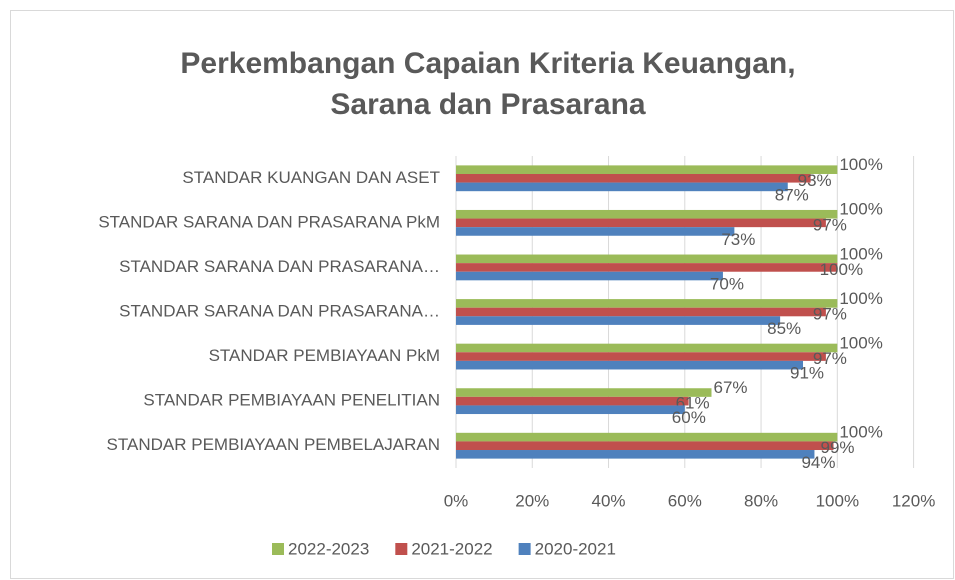  What do you see at coordinates (730, 387) in the screenshot?
I see `data-label: 67%` at bounding box center [730, 387].